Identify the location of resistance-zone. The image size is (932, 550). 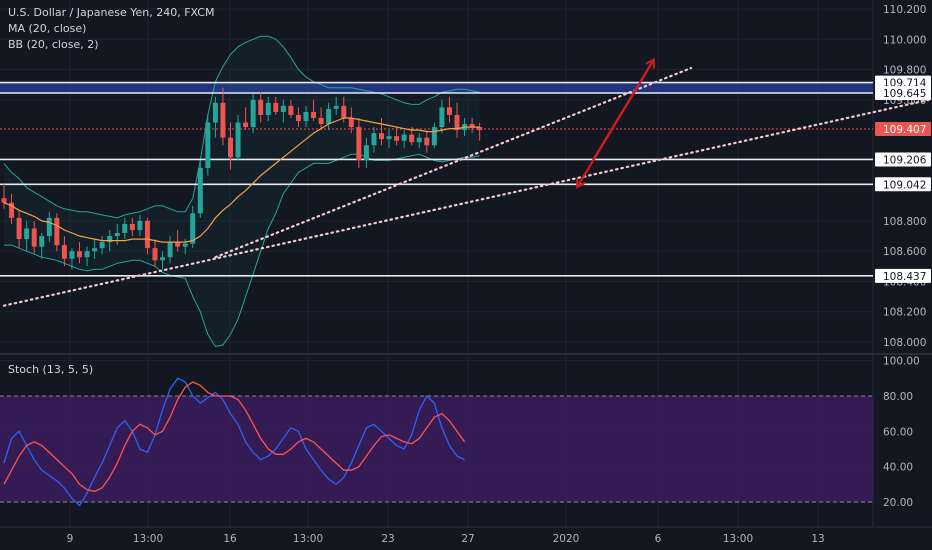
(436, 88).